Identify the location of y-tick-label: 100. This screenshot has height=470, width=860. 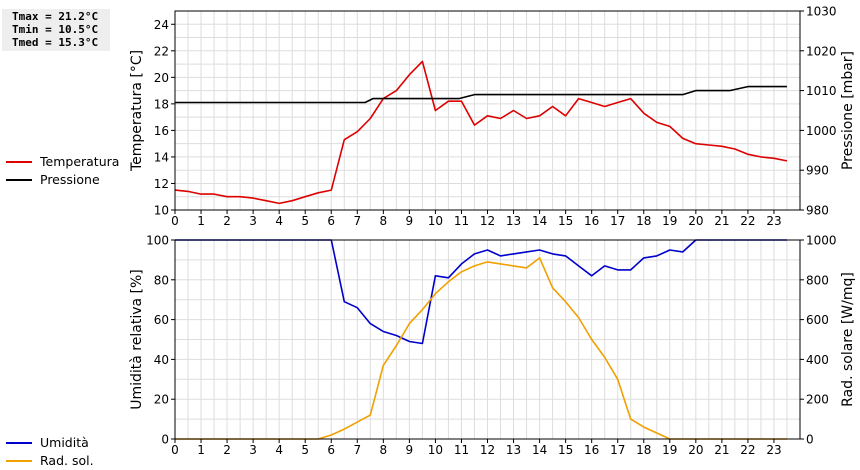
(157, 241).